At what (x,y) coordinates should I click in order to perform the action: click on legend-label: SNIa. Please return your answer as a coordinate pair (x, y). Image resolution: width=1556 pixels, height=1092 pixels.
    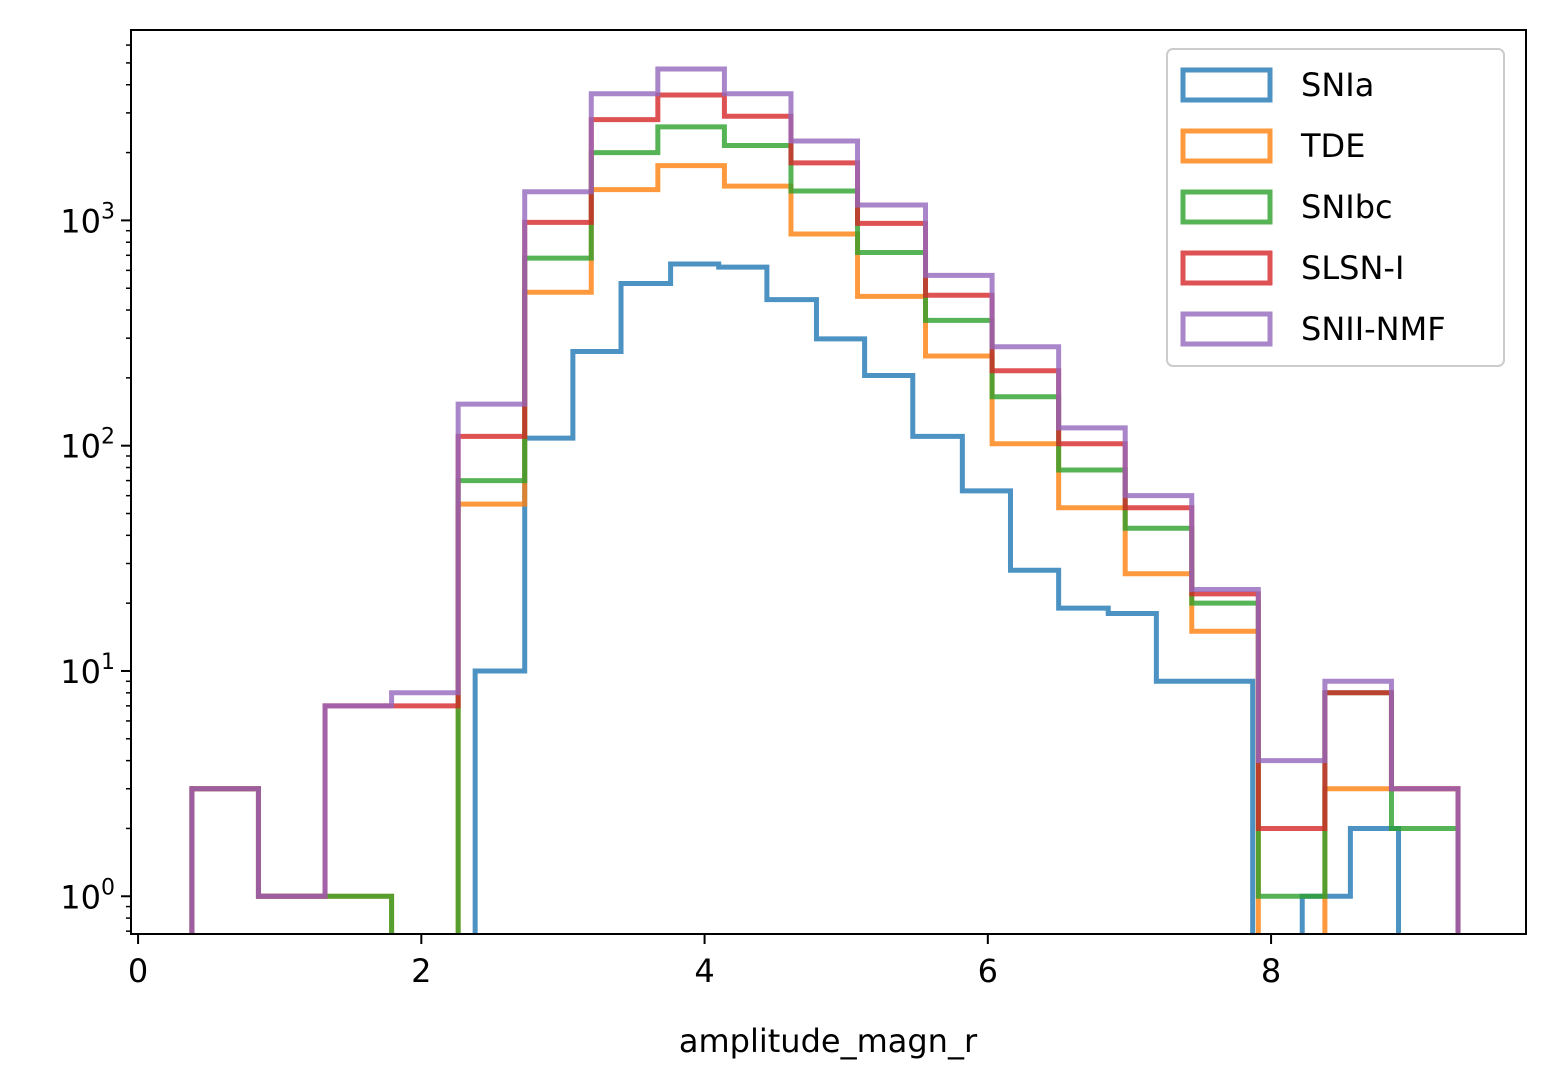
    Looking at the image, I should click on (1337, 85).